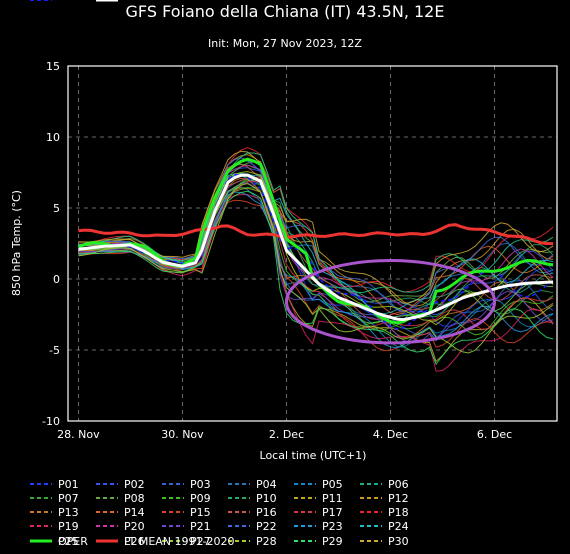  What do you see at coordinates (186, 484) in the screenshot?
I see `legend-item-p03: P03` at bounding box center [186, 484].